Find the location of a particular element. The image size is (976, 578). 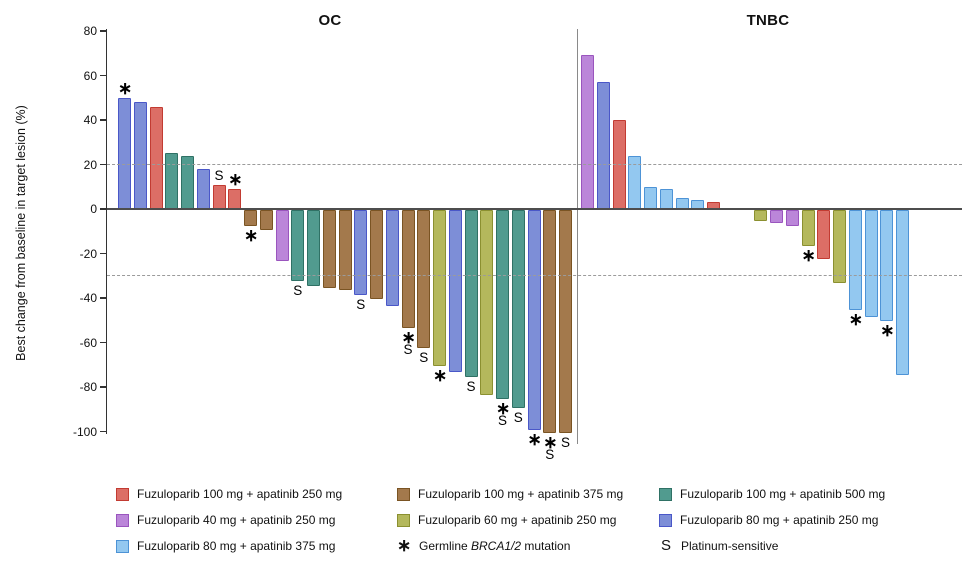

legend-item: Fuzuloparib 40 mg + apatinib 250 mg is located at coordinates (256, 520).